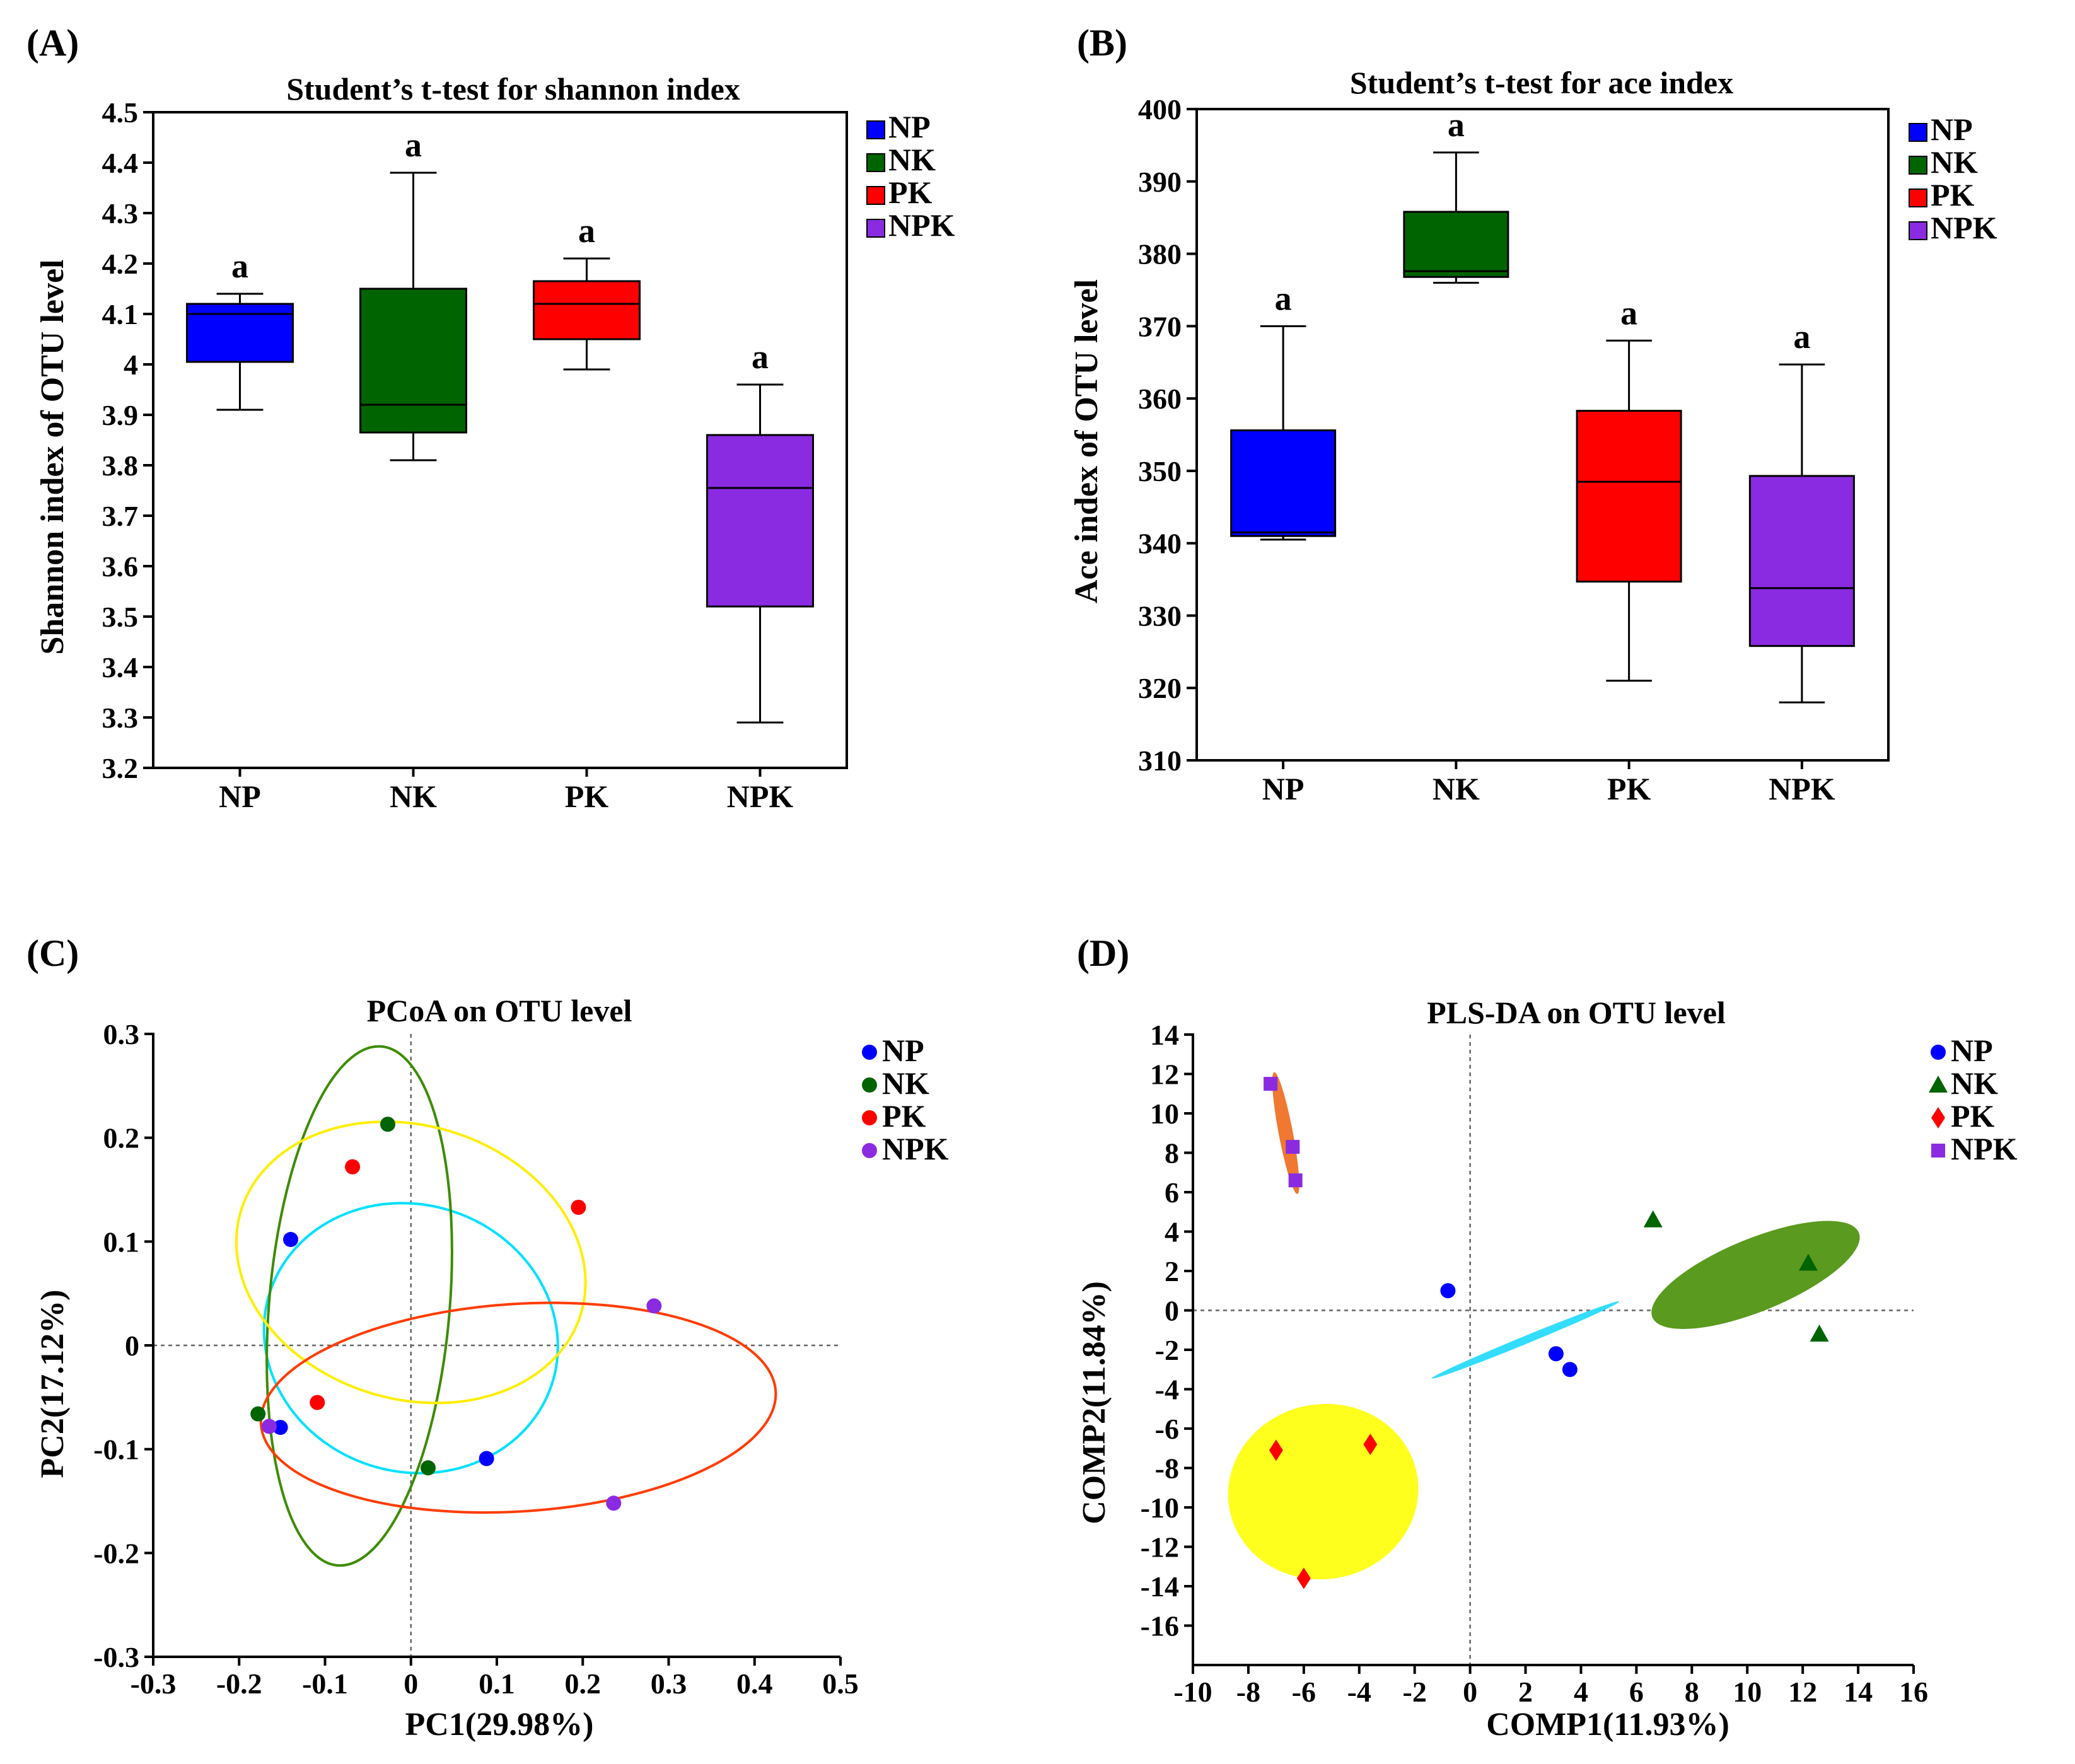 The image size is (2075, 1764). I want to click on y-tick-label: 14, so click(1164, 1035).